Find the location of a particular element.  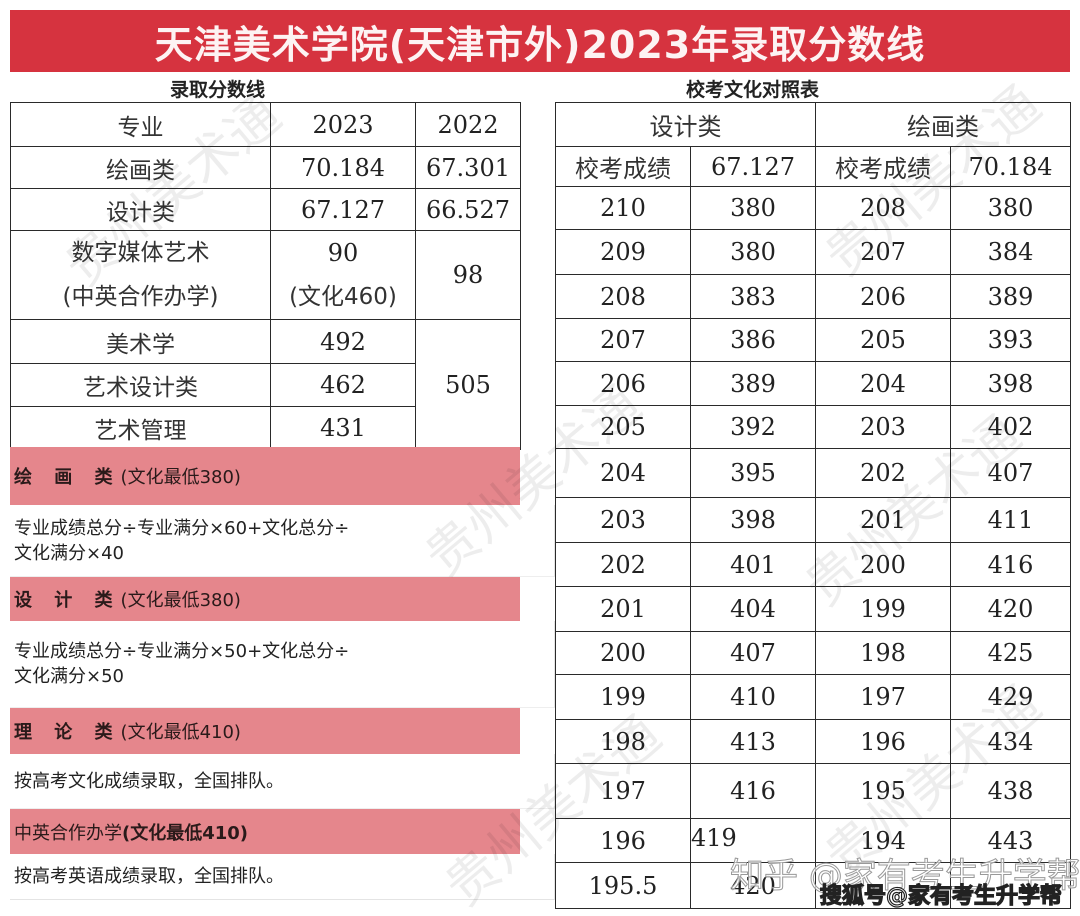

cell: 410 is located at coordinates (753, 697).